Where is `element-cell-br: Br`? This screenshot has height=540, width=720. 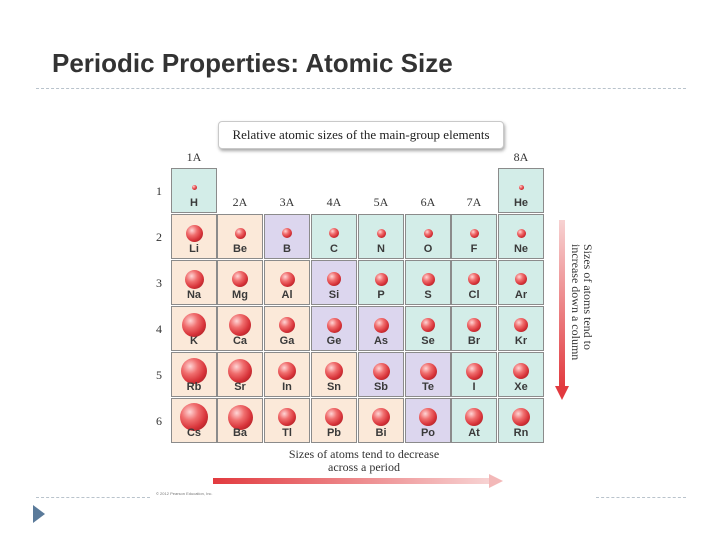 element-cell-br: Br is located at coordinates (474, 328).